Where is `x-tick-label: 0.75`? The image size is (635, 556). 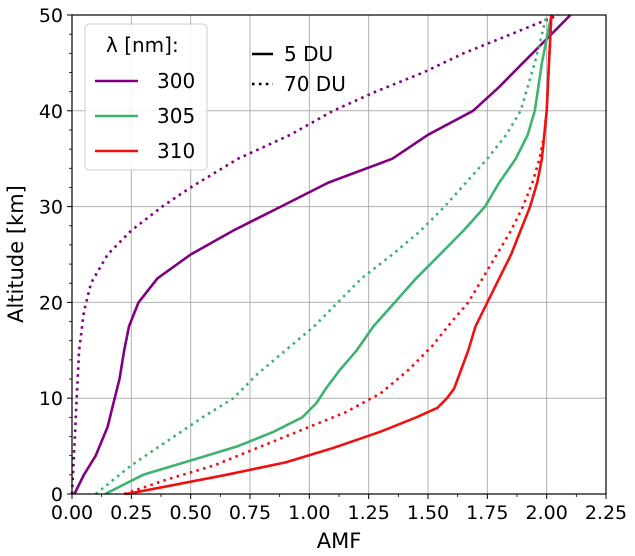
x-tick-label: 0.75 is located at coordinates (250, 513).